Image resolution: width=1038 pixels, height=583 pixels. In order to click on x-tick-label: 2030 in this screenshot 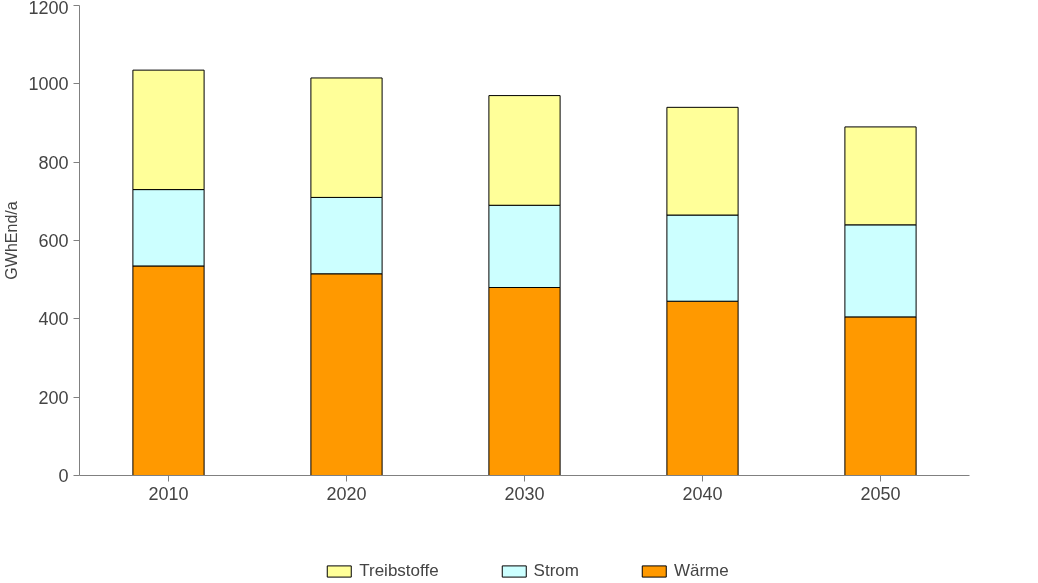, I will do `click(524, 493)`.